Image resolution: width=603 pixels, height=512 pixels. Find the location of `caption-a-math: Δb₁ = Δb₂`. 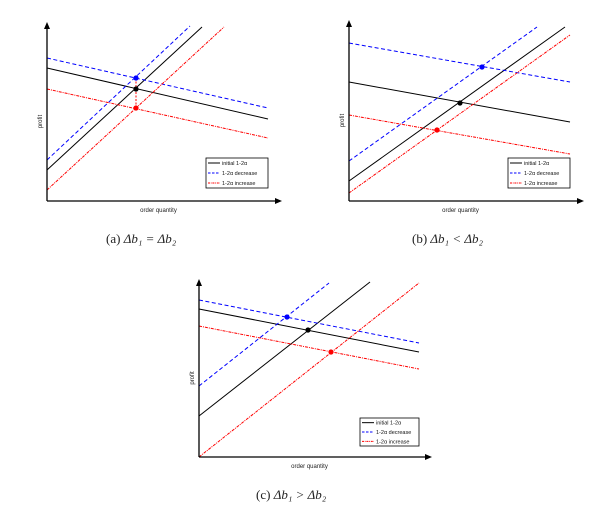

caption-a-math: Δb₁ = Δb₂ is located at coordinates (150, 238).